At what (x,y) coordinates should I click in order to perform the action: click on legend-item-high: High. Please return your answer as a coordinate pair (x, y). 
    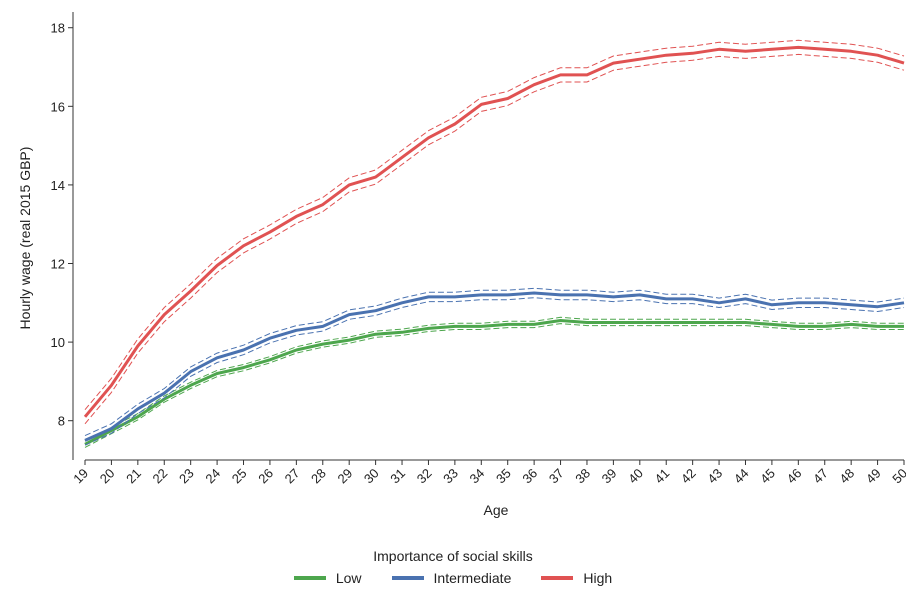
    Looking at the image, I should click on (576, 578).